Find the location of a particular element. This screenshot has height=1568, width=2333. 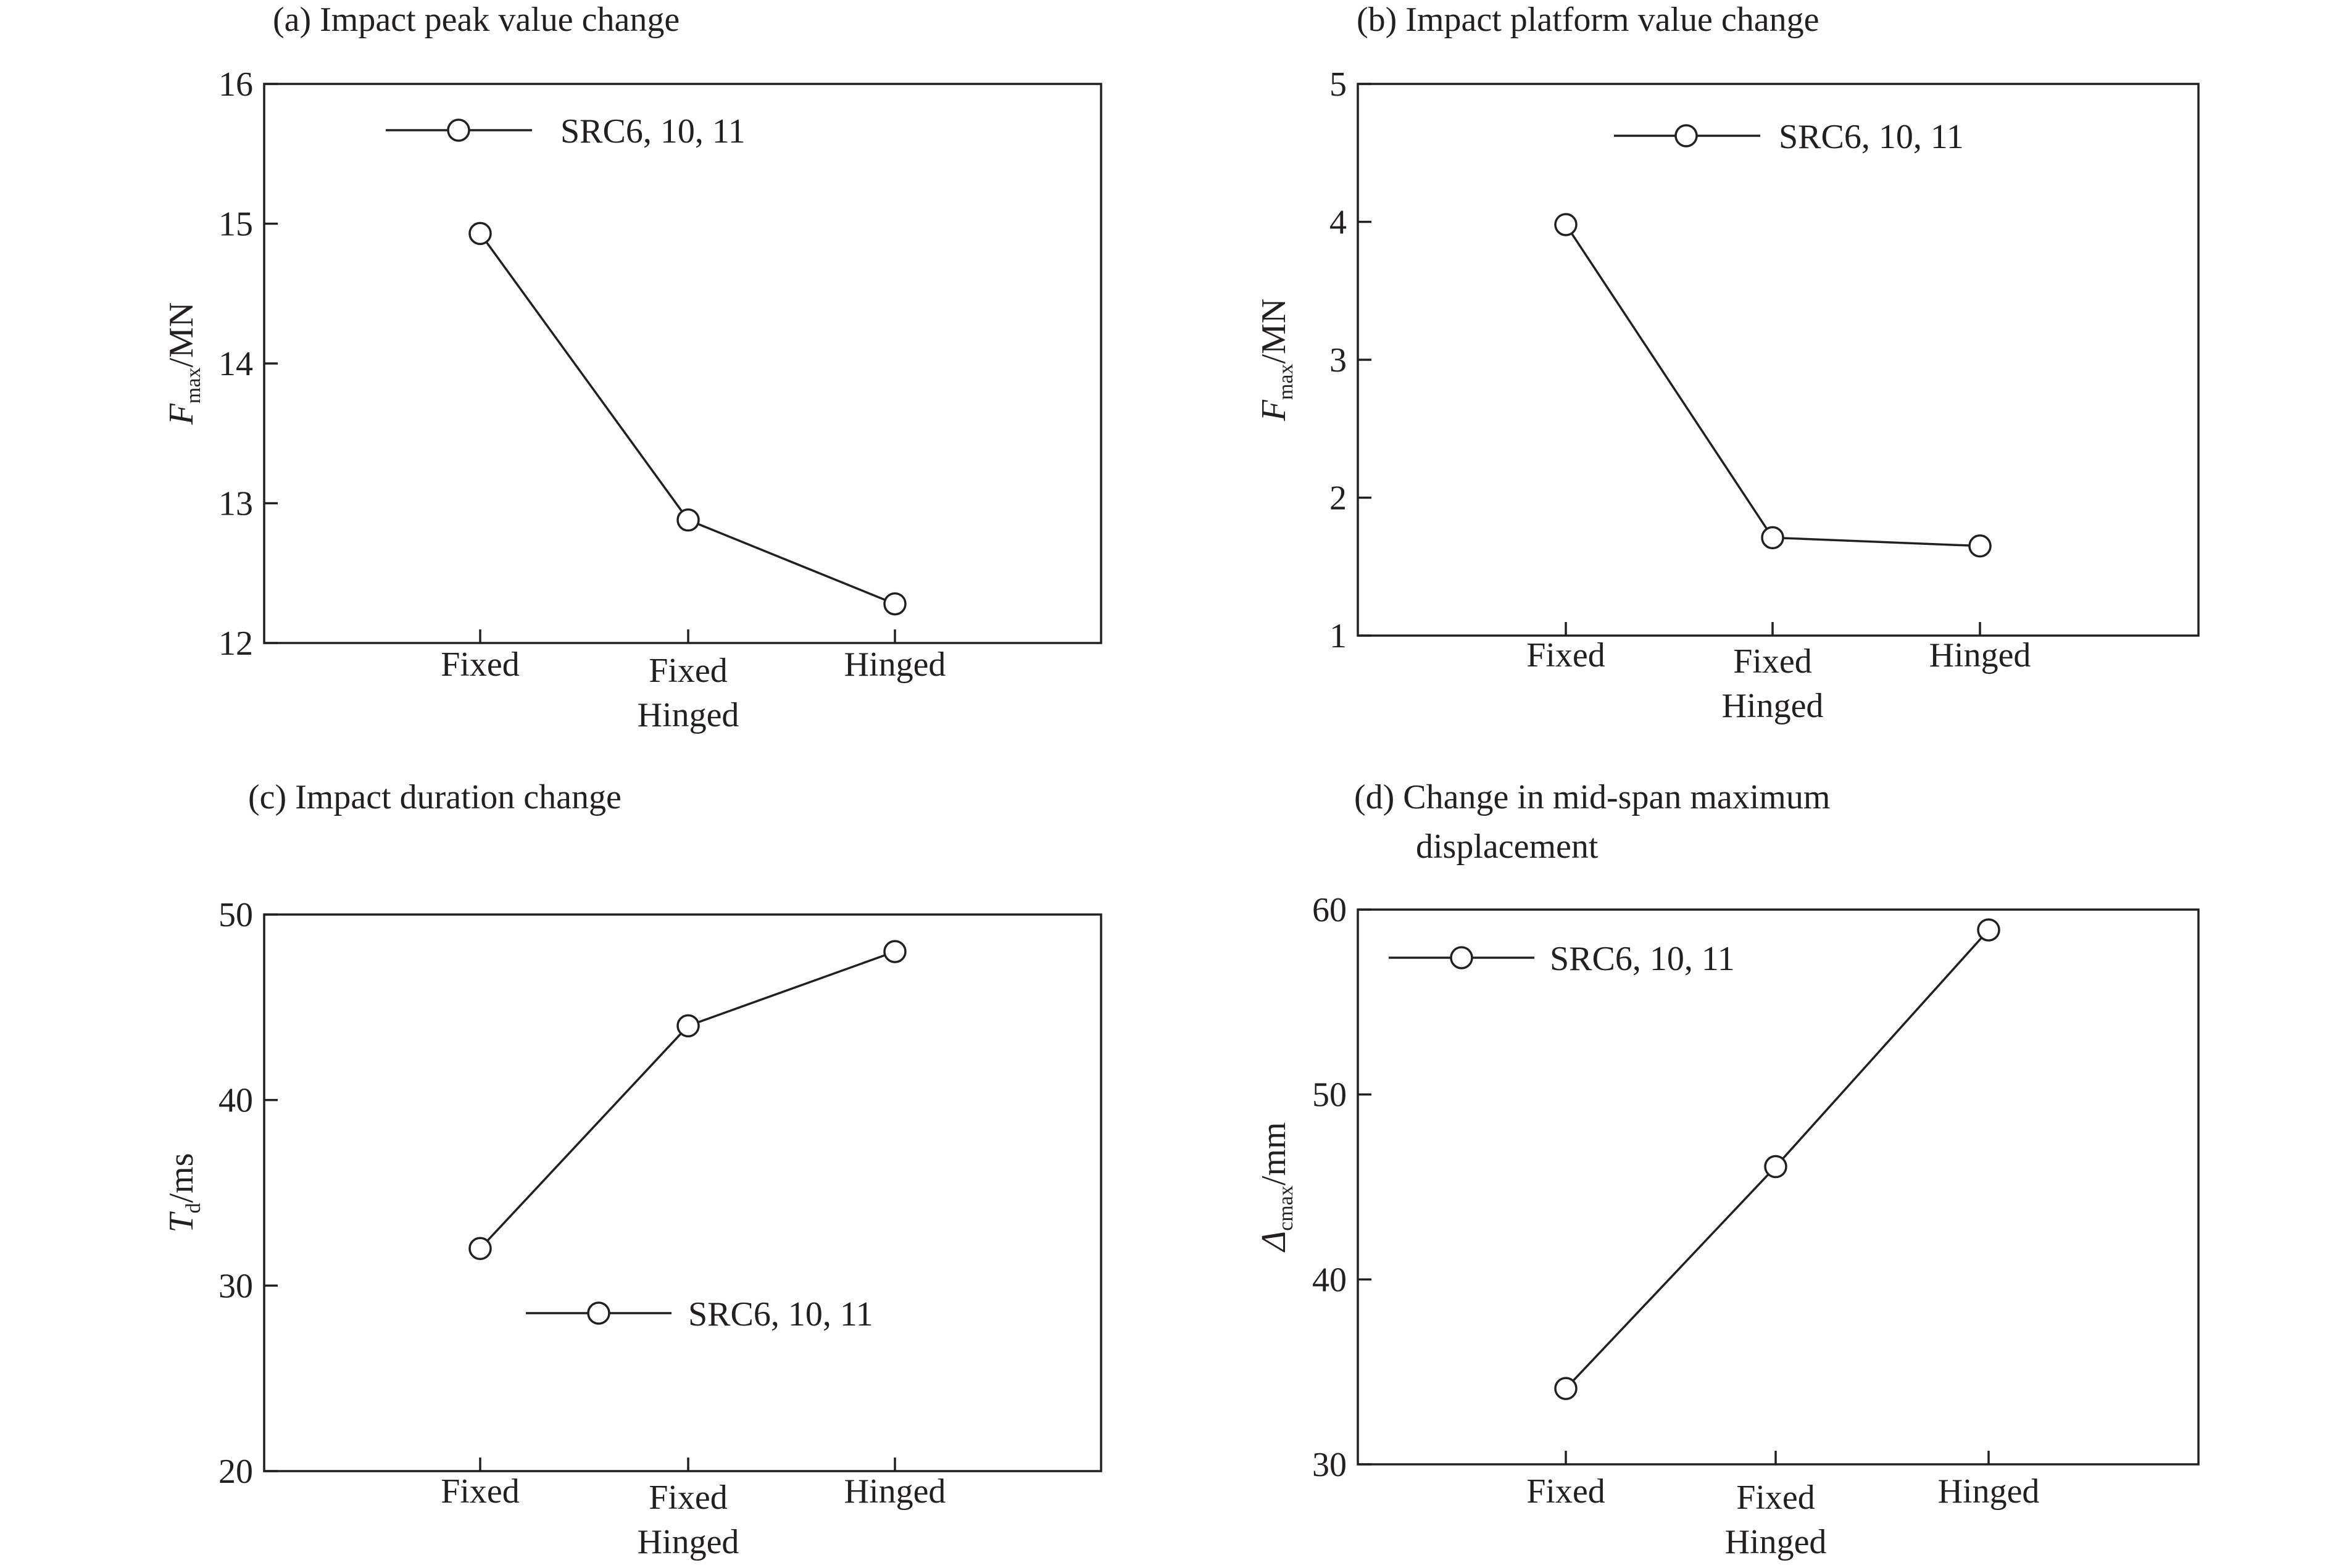

chart-title: displacement is located at coordinates (1507, 847).